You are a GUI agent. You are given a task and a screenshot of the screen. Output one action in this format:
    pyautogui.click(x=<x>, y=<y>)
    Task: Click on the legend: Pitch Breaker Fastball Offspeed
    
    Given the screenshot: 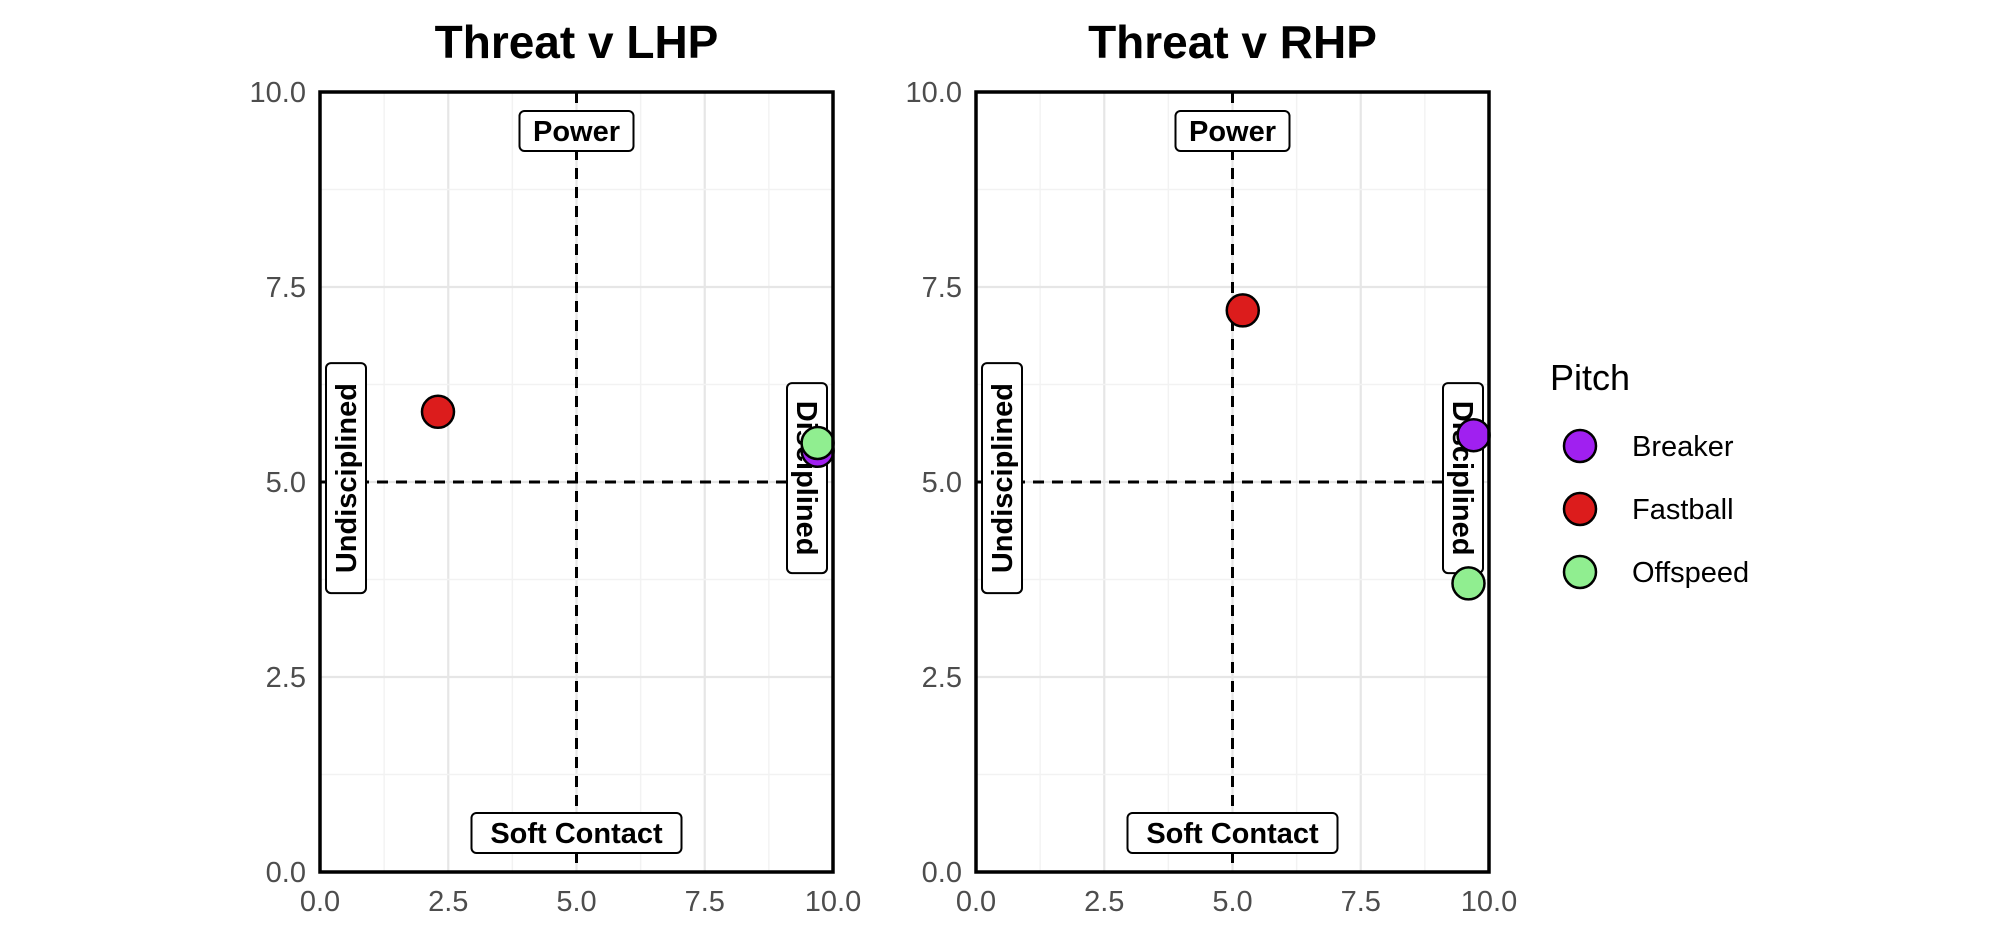 What is the action you would take?
    pyautogui.click(x=1649, y=473)
    